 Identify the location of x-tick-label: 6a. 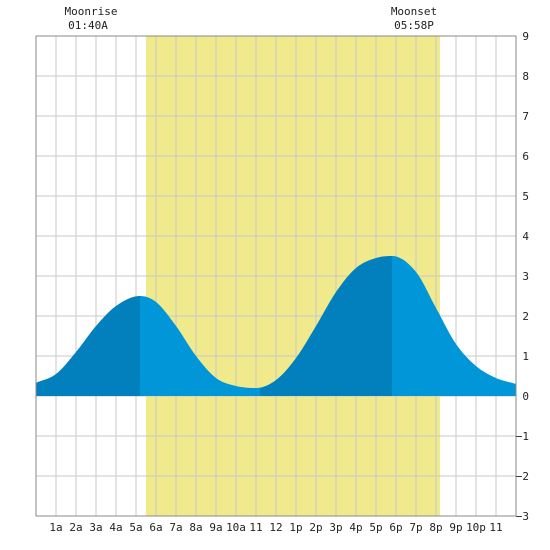
(155, 527).